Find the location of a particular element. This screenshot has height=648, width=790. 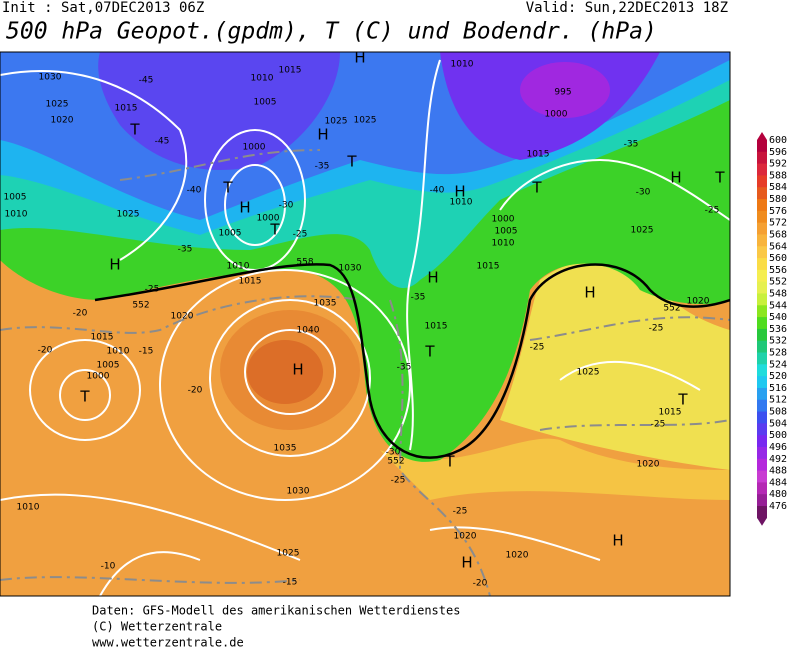

footer-line: www.wetterzentrale.de is located at coordinates (168, 642).